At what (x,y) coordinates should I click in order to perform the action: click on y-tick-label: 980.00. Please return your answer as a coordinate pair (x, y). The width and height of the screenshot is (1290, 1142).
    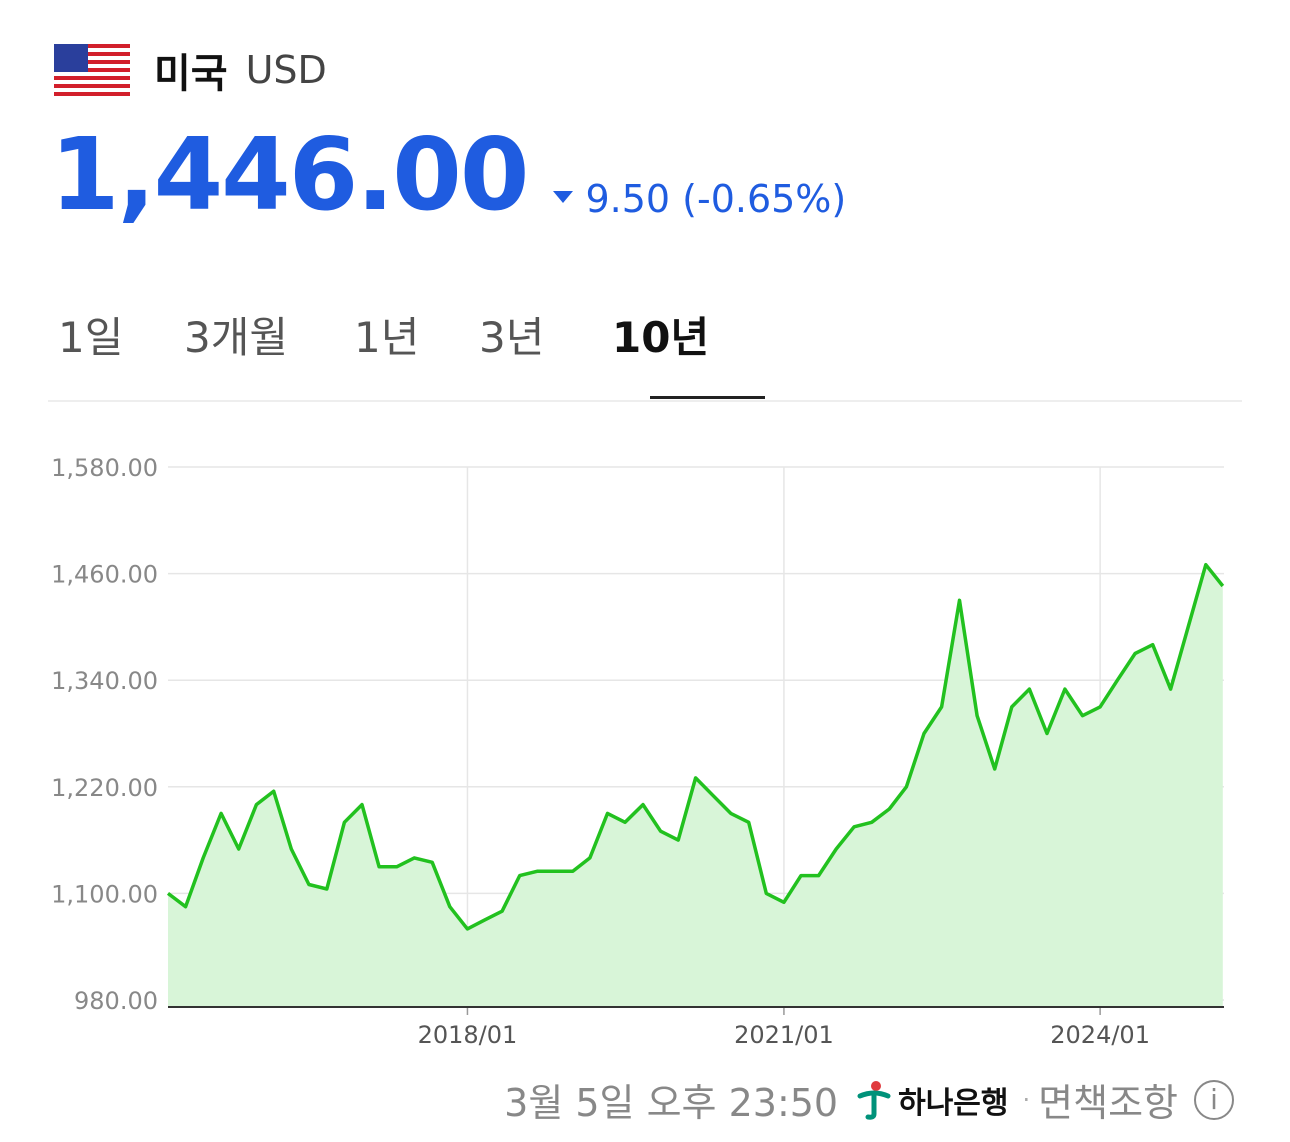
    Looking at the image, I should click on (116, 1001).